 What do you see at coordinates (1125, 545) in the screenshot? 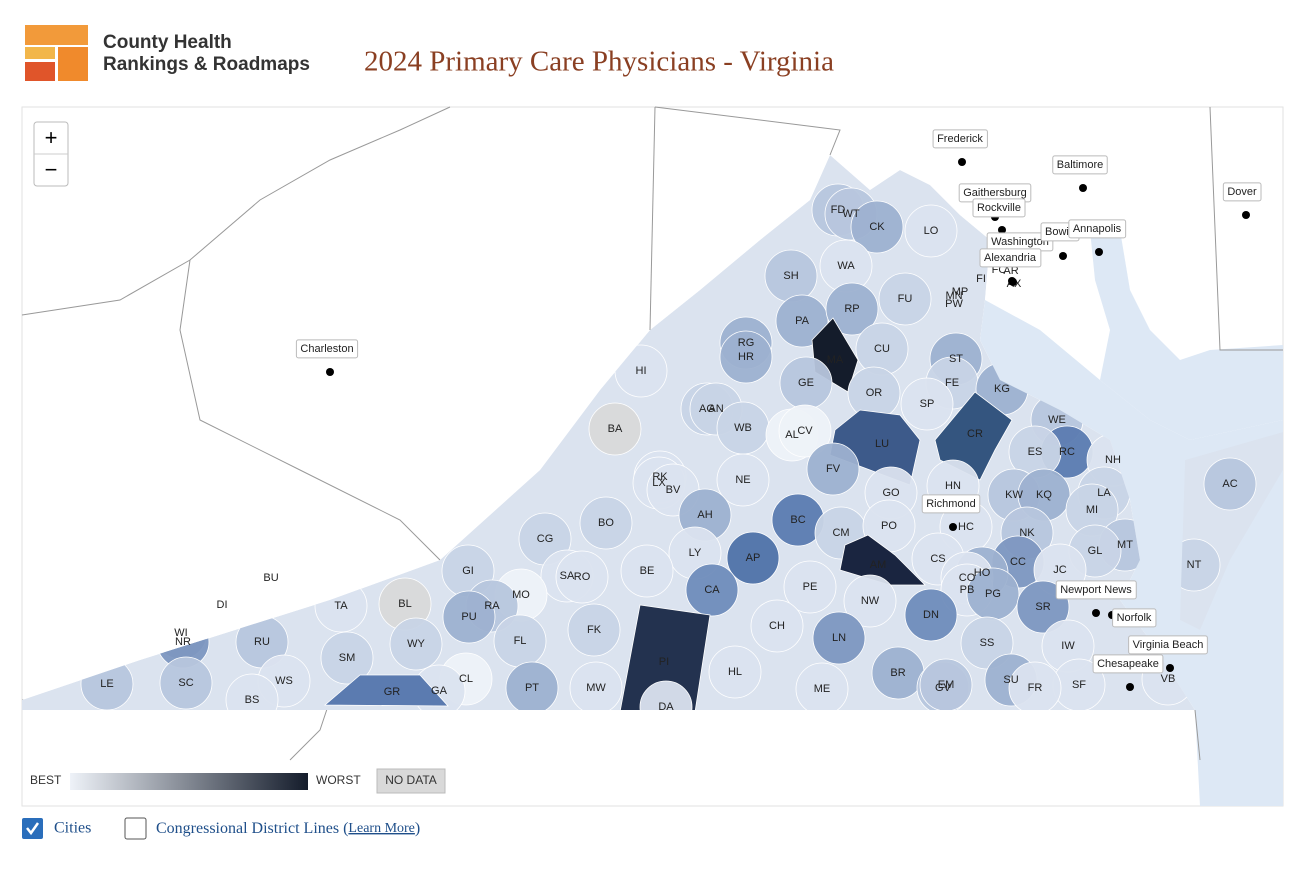
I see `county-label: MT` at bounding box center [1125, 545].